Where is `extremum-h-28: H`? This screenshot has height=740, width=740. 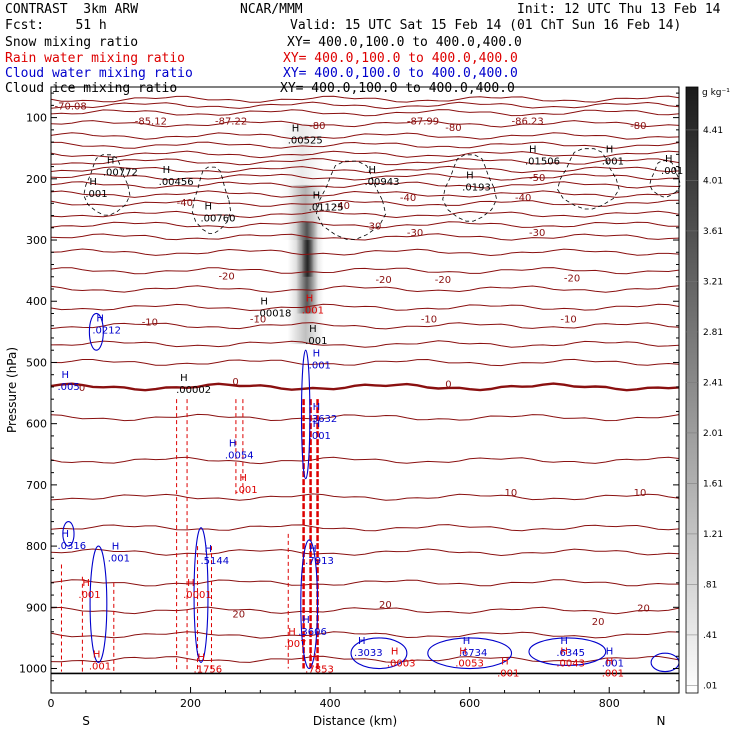
extremum-h-28: H is located at coordinates (306, 620).